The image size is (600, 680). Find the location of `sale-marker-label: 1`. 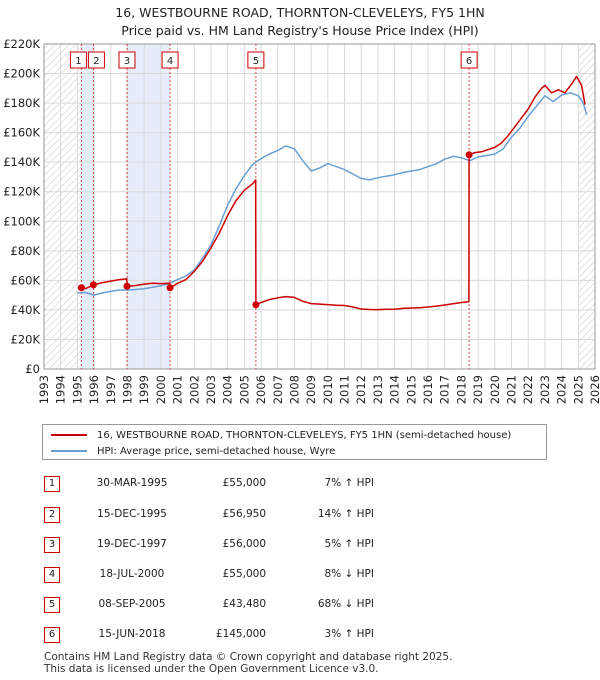

sale-marker-label: 1 is located at coordinates (78, 61).